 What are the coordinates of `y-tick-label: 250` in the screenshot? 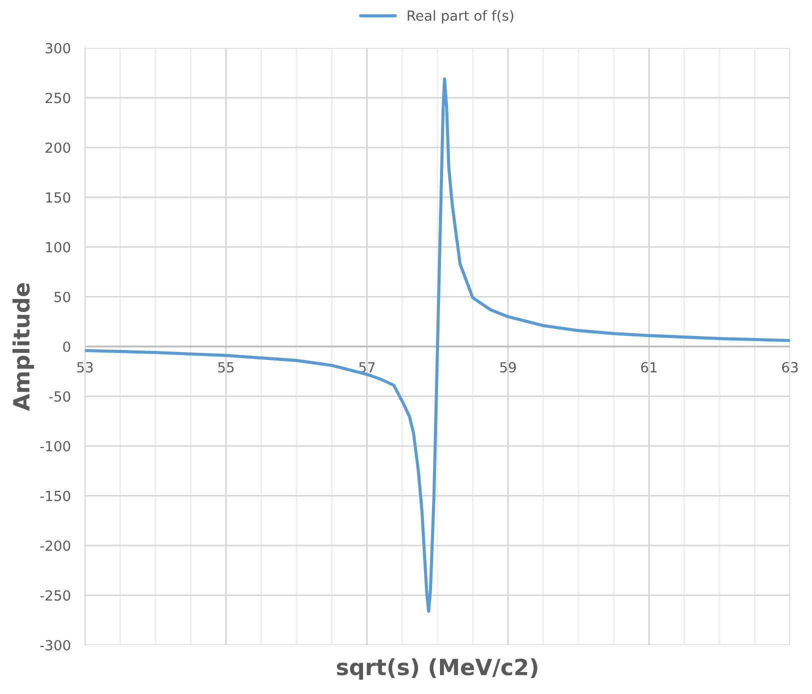 It's located at (58, 98).